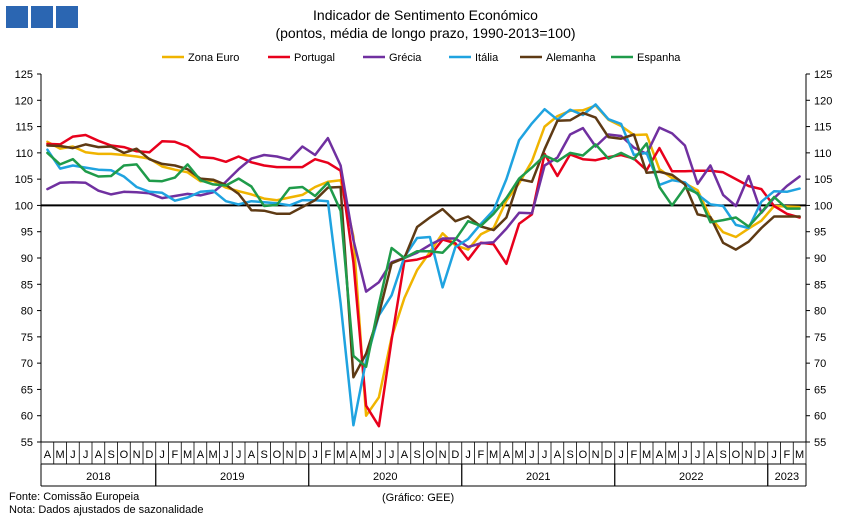  Describe the element at coordinates (27, 233) in the screenshot. I see `y-tick-label-left: 95` at that location.